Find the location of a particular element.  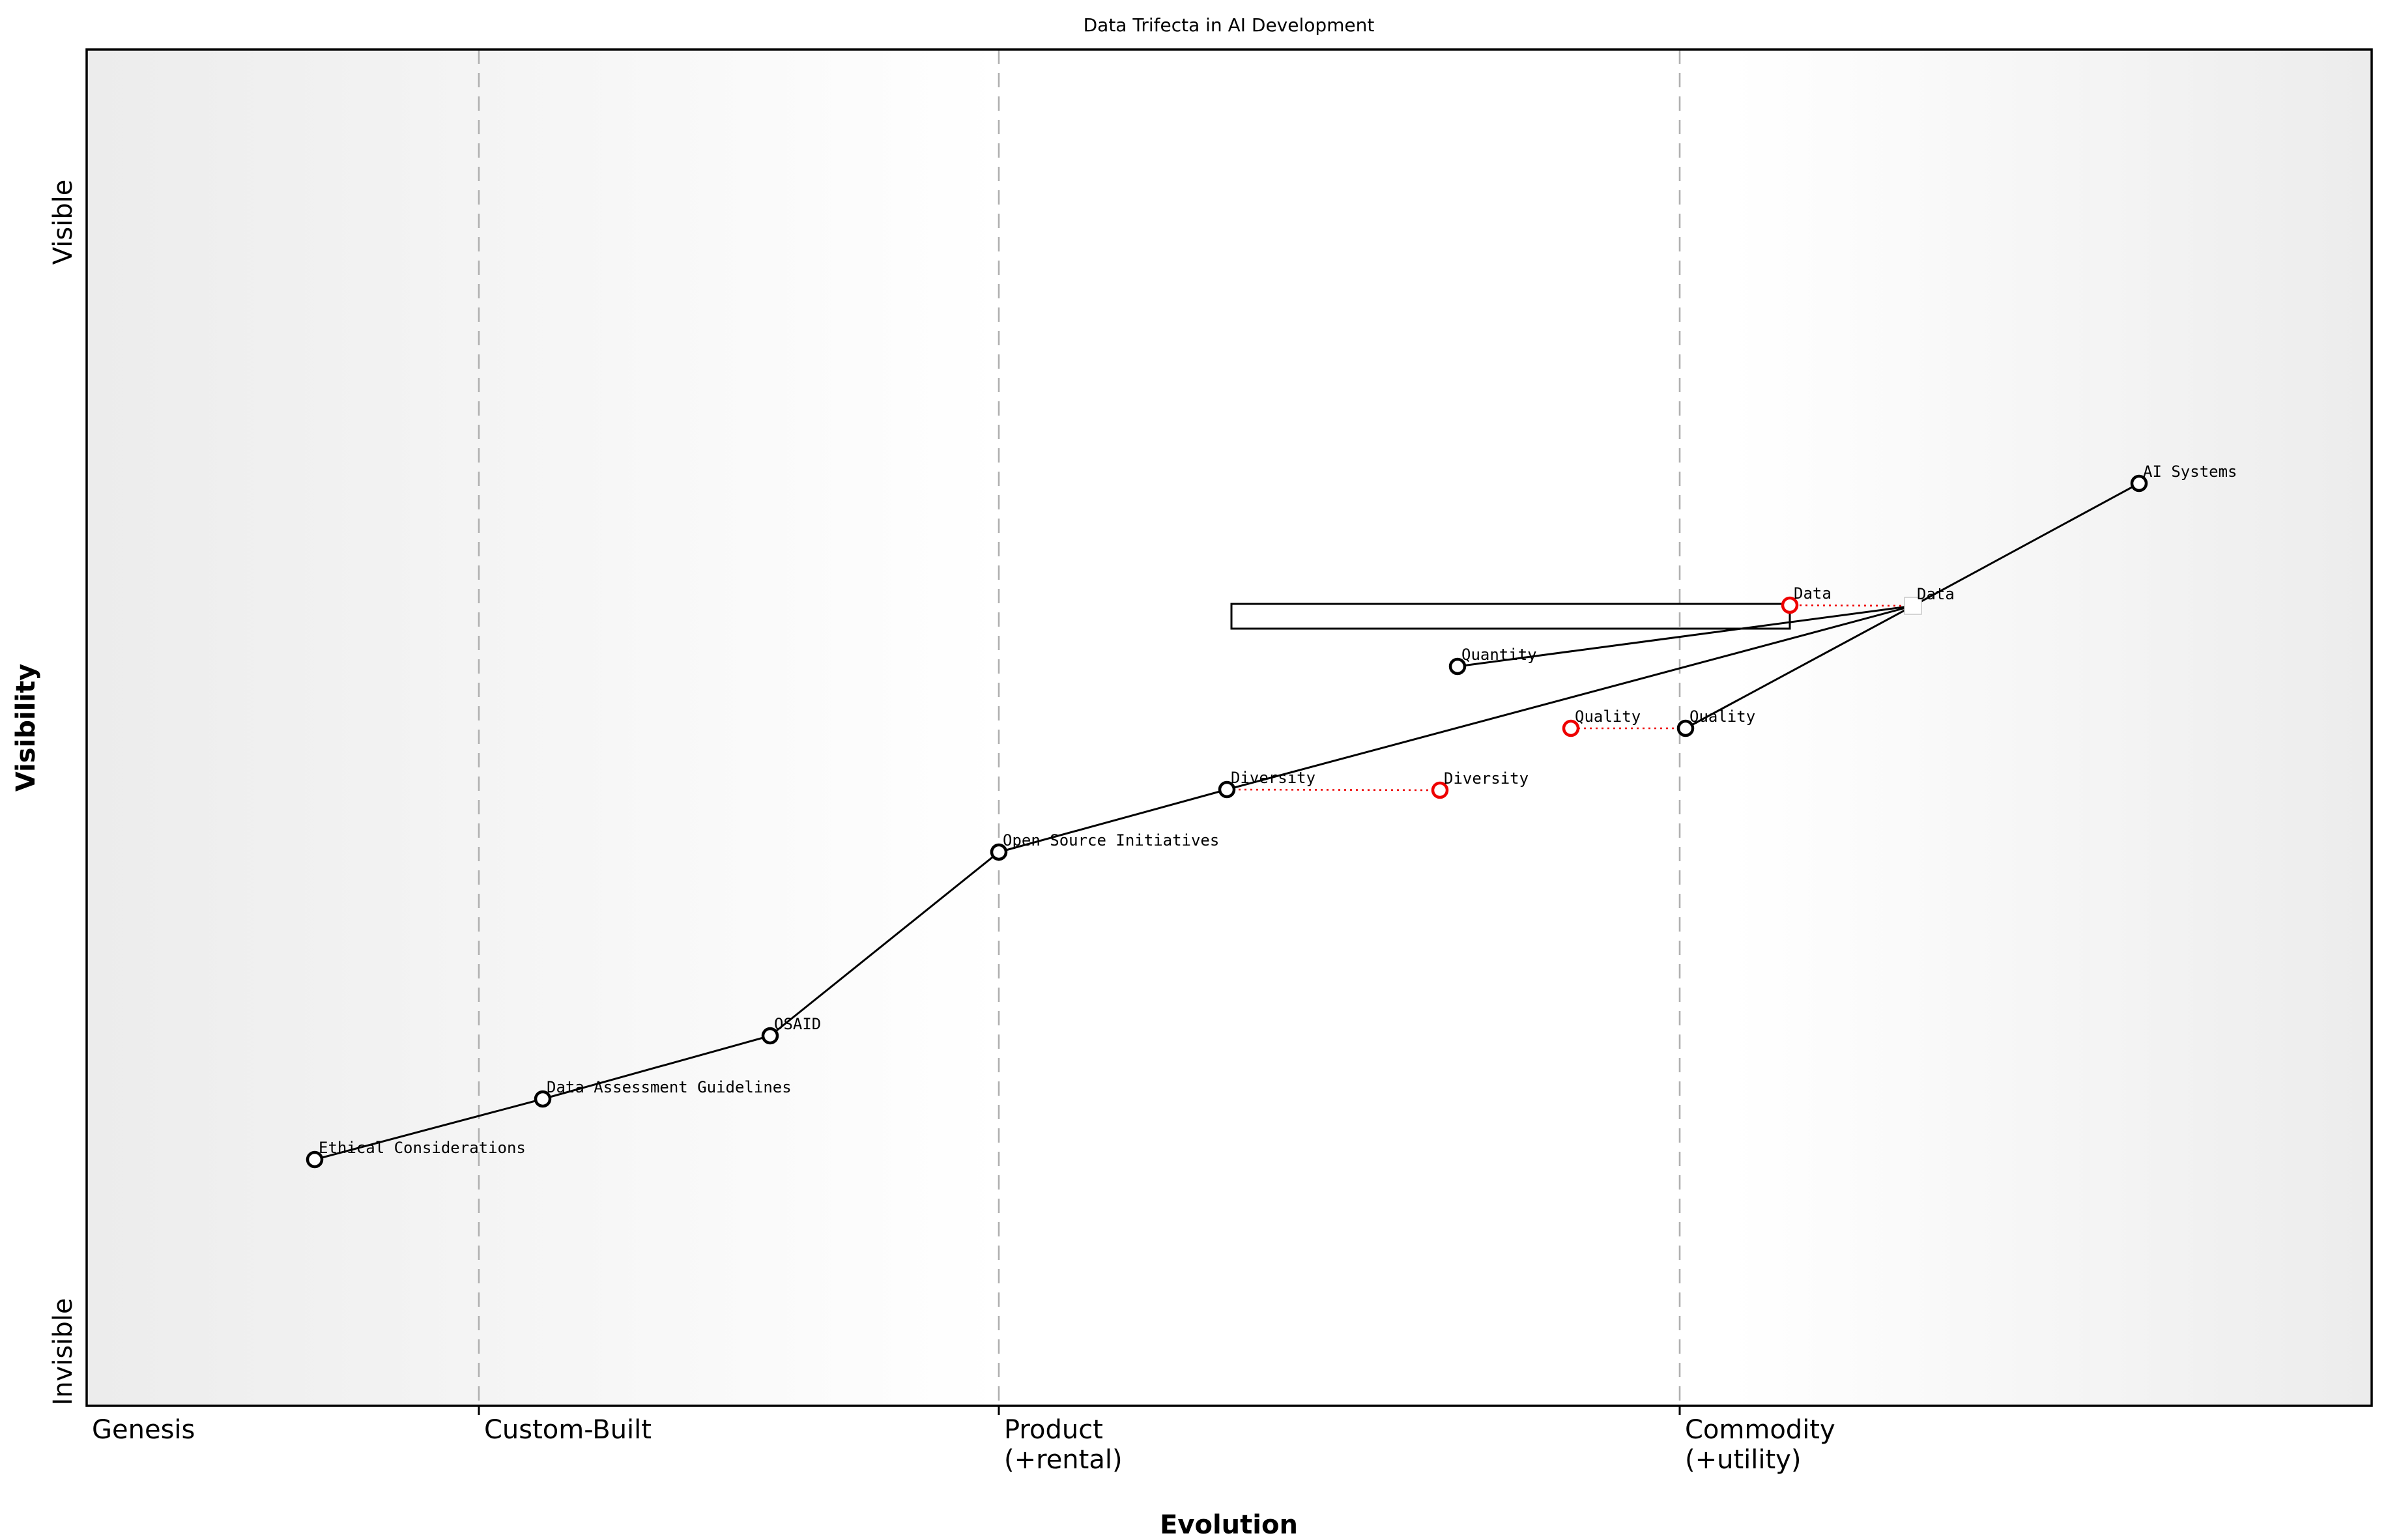

edge-data--ai-systems is located at coordinates (2026, 544).